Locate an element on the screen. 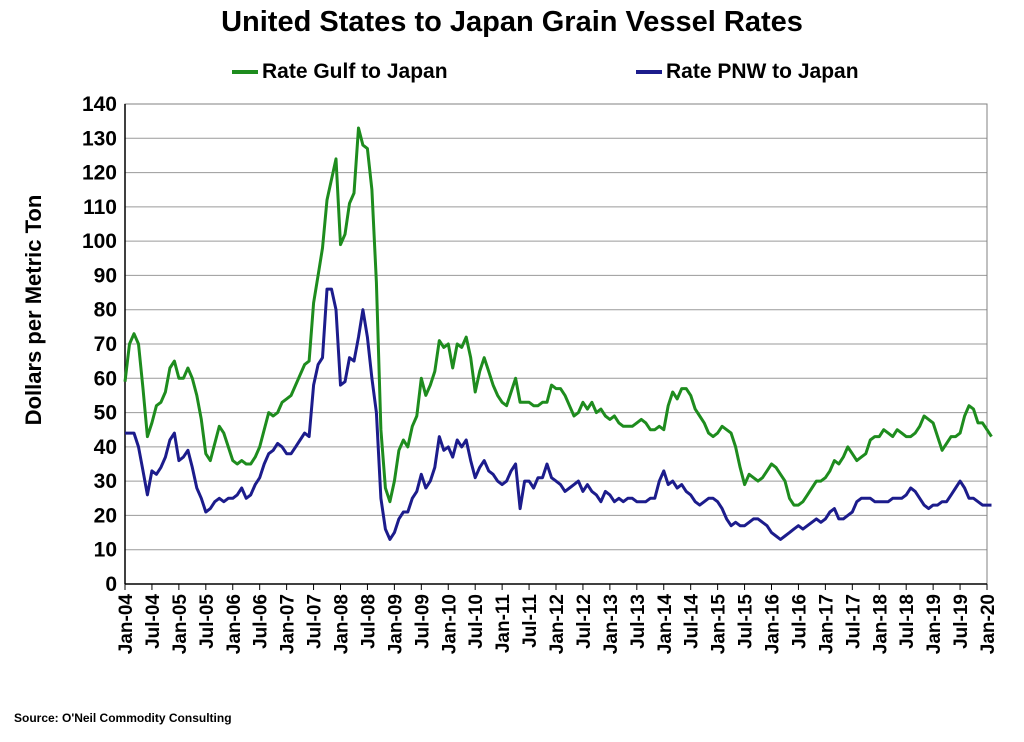 The width and height of the screenshot is (1024, 742). y-tick-label: 100 is located at coordinates (99, 241).